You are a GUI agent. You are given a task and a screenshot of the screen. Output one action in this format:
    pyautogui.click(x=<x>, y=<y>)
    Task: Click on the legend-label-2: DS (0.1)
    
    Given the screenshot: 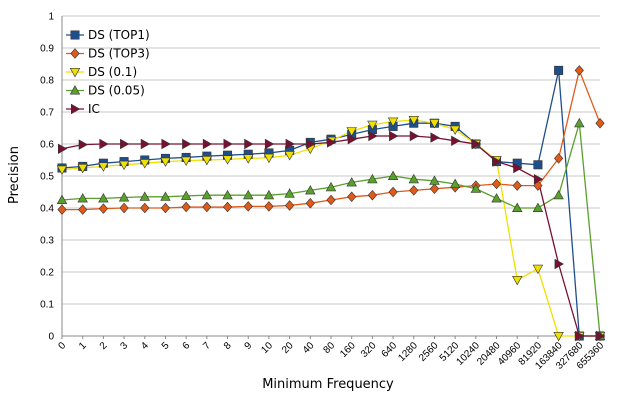 What is the action you would take?
    pyautogui.click(x=112, y=72)
    